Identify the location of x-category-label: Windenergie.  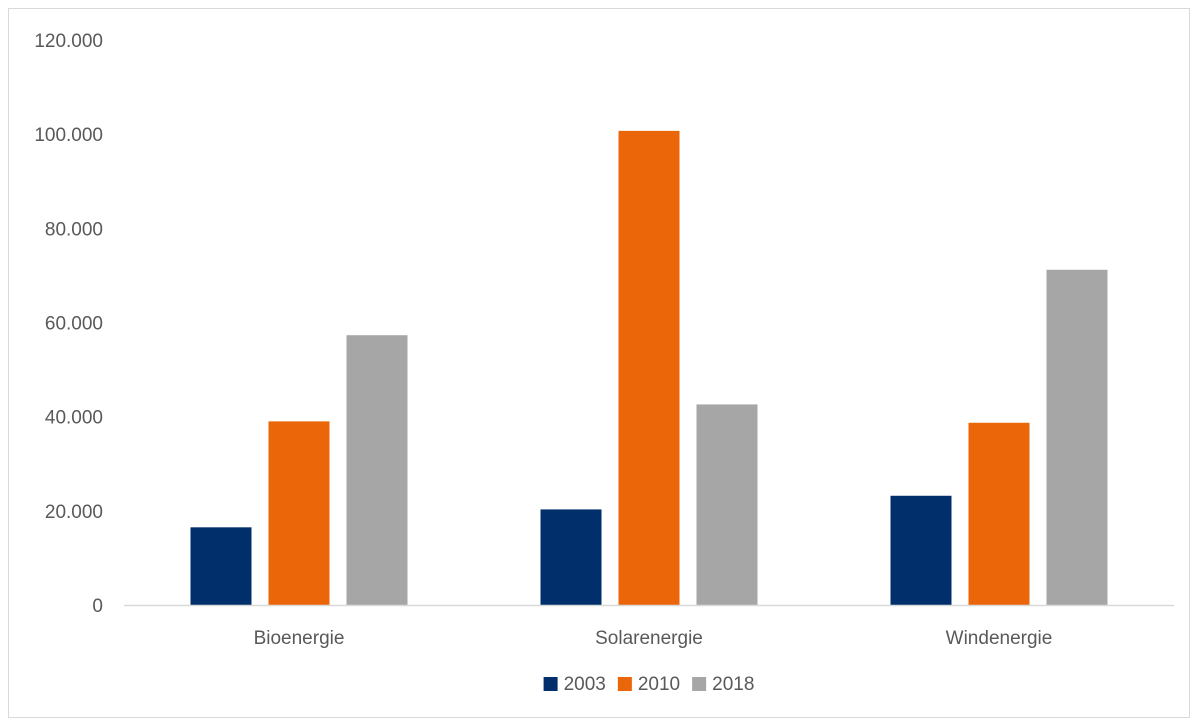
(999, 638).